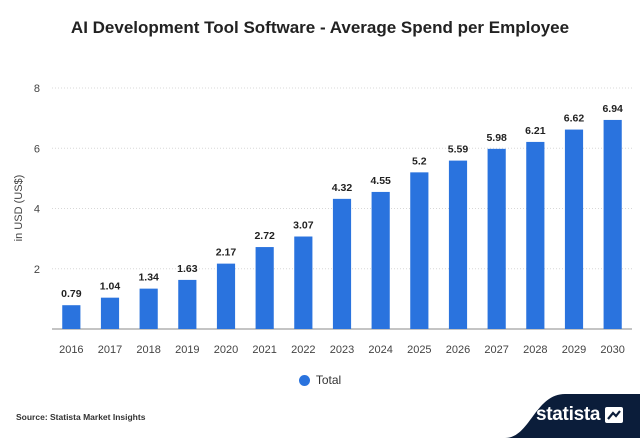 The height and width of the screenshot is (438, 640). I want to click on brand-name: statista, so click(568, 414).